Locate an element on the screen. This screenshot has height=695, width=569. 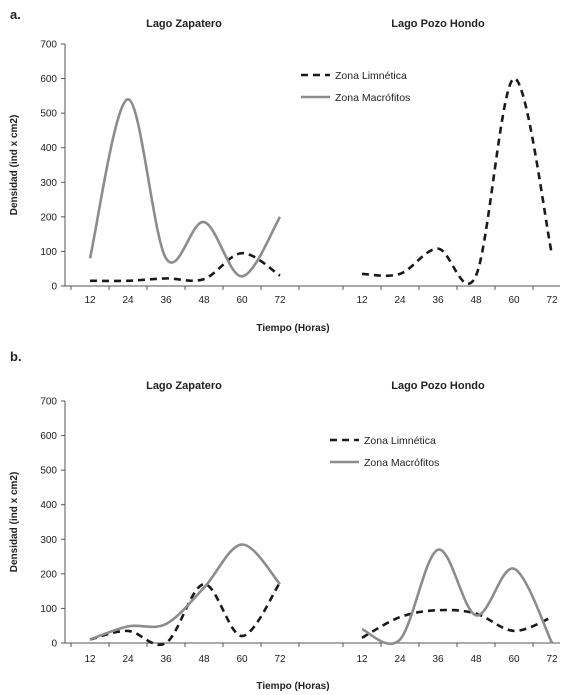
panel-label: b. is located at coordinates (16, 356).